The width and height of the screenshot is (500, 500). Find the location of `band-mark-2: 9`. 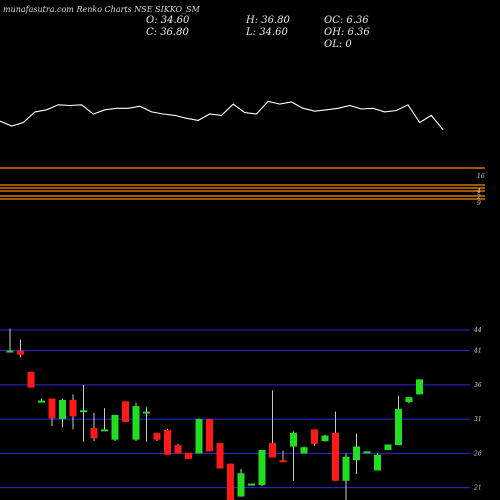

band-mark-2: 9 is located at coordinates (479, 203).